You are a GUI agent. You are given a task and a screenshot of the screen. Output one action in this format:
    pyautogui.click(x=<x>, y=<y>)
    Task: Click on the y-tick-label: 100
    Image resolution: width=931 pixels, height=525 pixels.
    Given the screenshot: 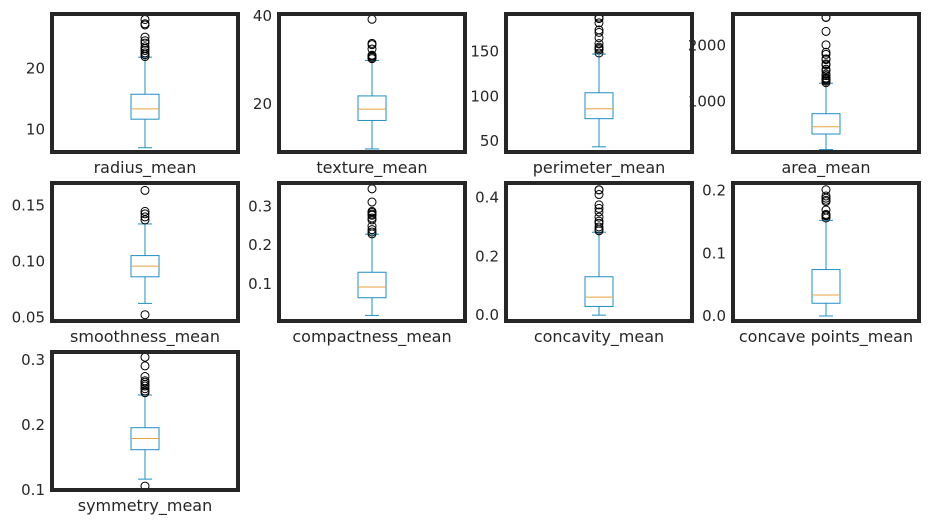 What is the action you would take?
    pyautogui.click(x=484, y=96)
    